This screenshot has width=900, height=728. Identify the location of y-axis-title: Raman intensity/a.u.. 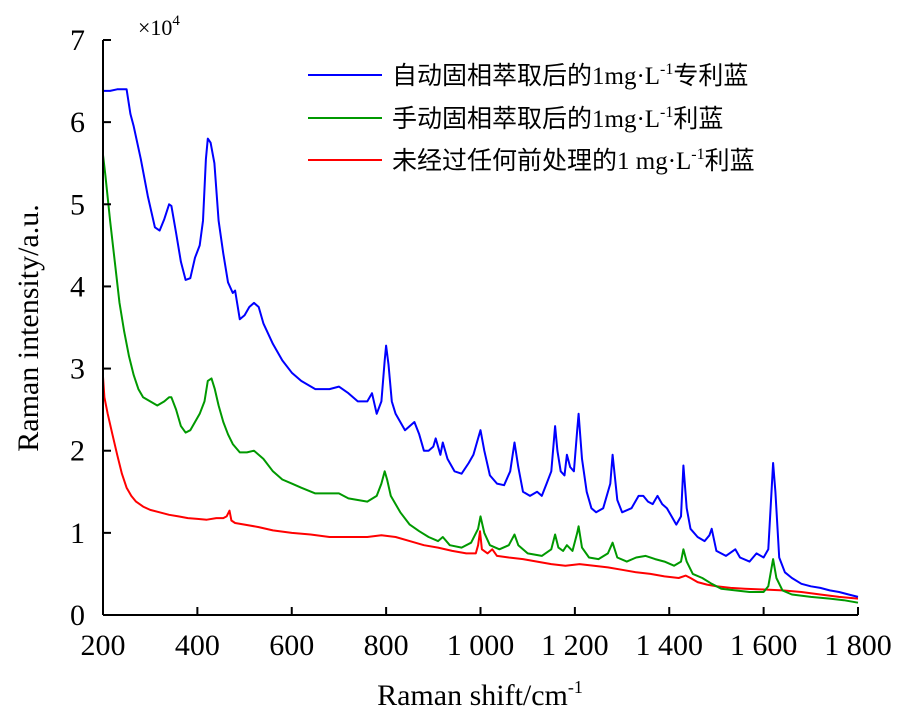
(28, 327).